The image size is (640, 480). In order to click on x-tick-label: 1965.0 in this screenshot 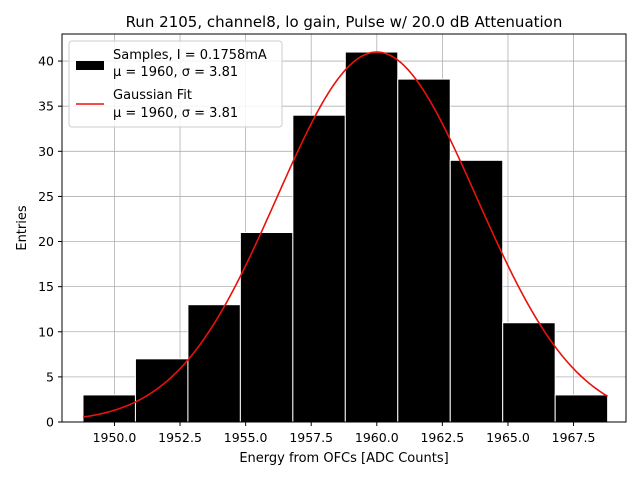, I will do `click(508, 437)`.